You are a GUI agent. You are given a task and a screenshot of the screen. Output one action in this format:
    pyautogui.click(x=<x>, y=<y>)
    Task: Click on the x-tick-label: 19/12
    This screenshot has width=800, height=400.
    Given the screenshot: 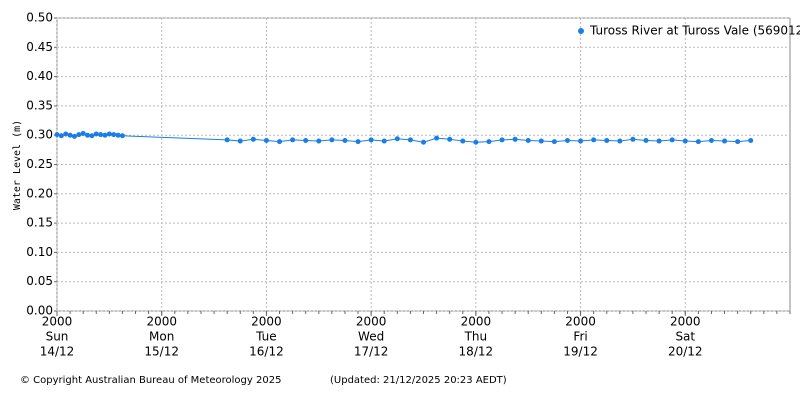 What is the action you would take?
    pyautogui.click(x=580, y=352)
    